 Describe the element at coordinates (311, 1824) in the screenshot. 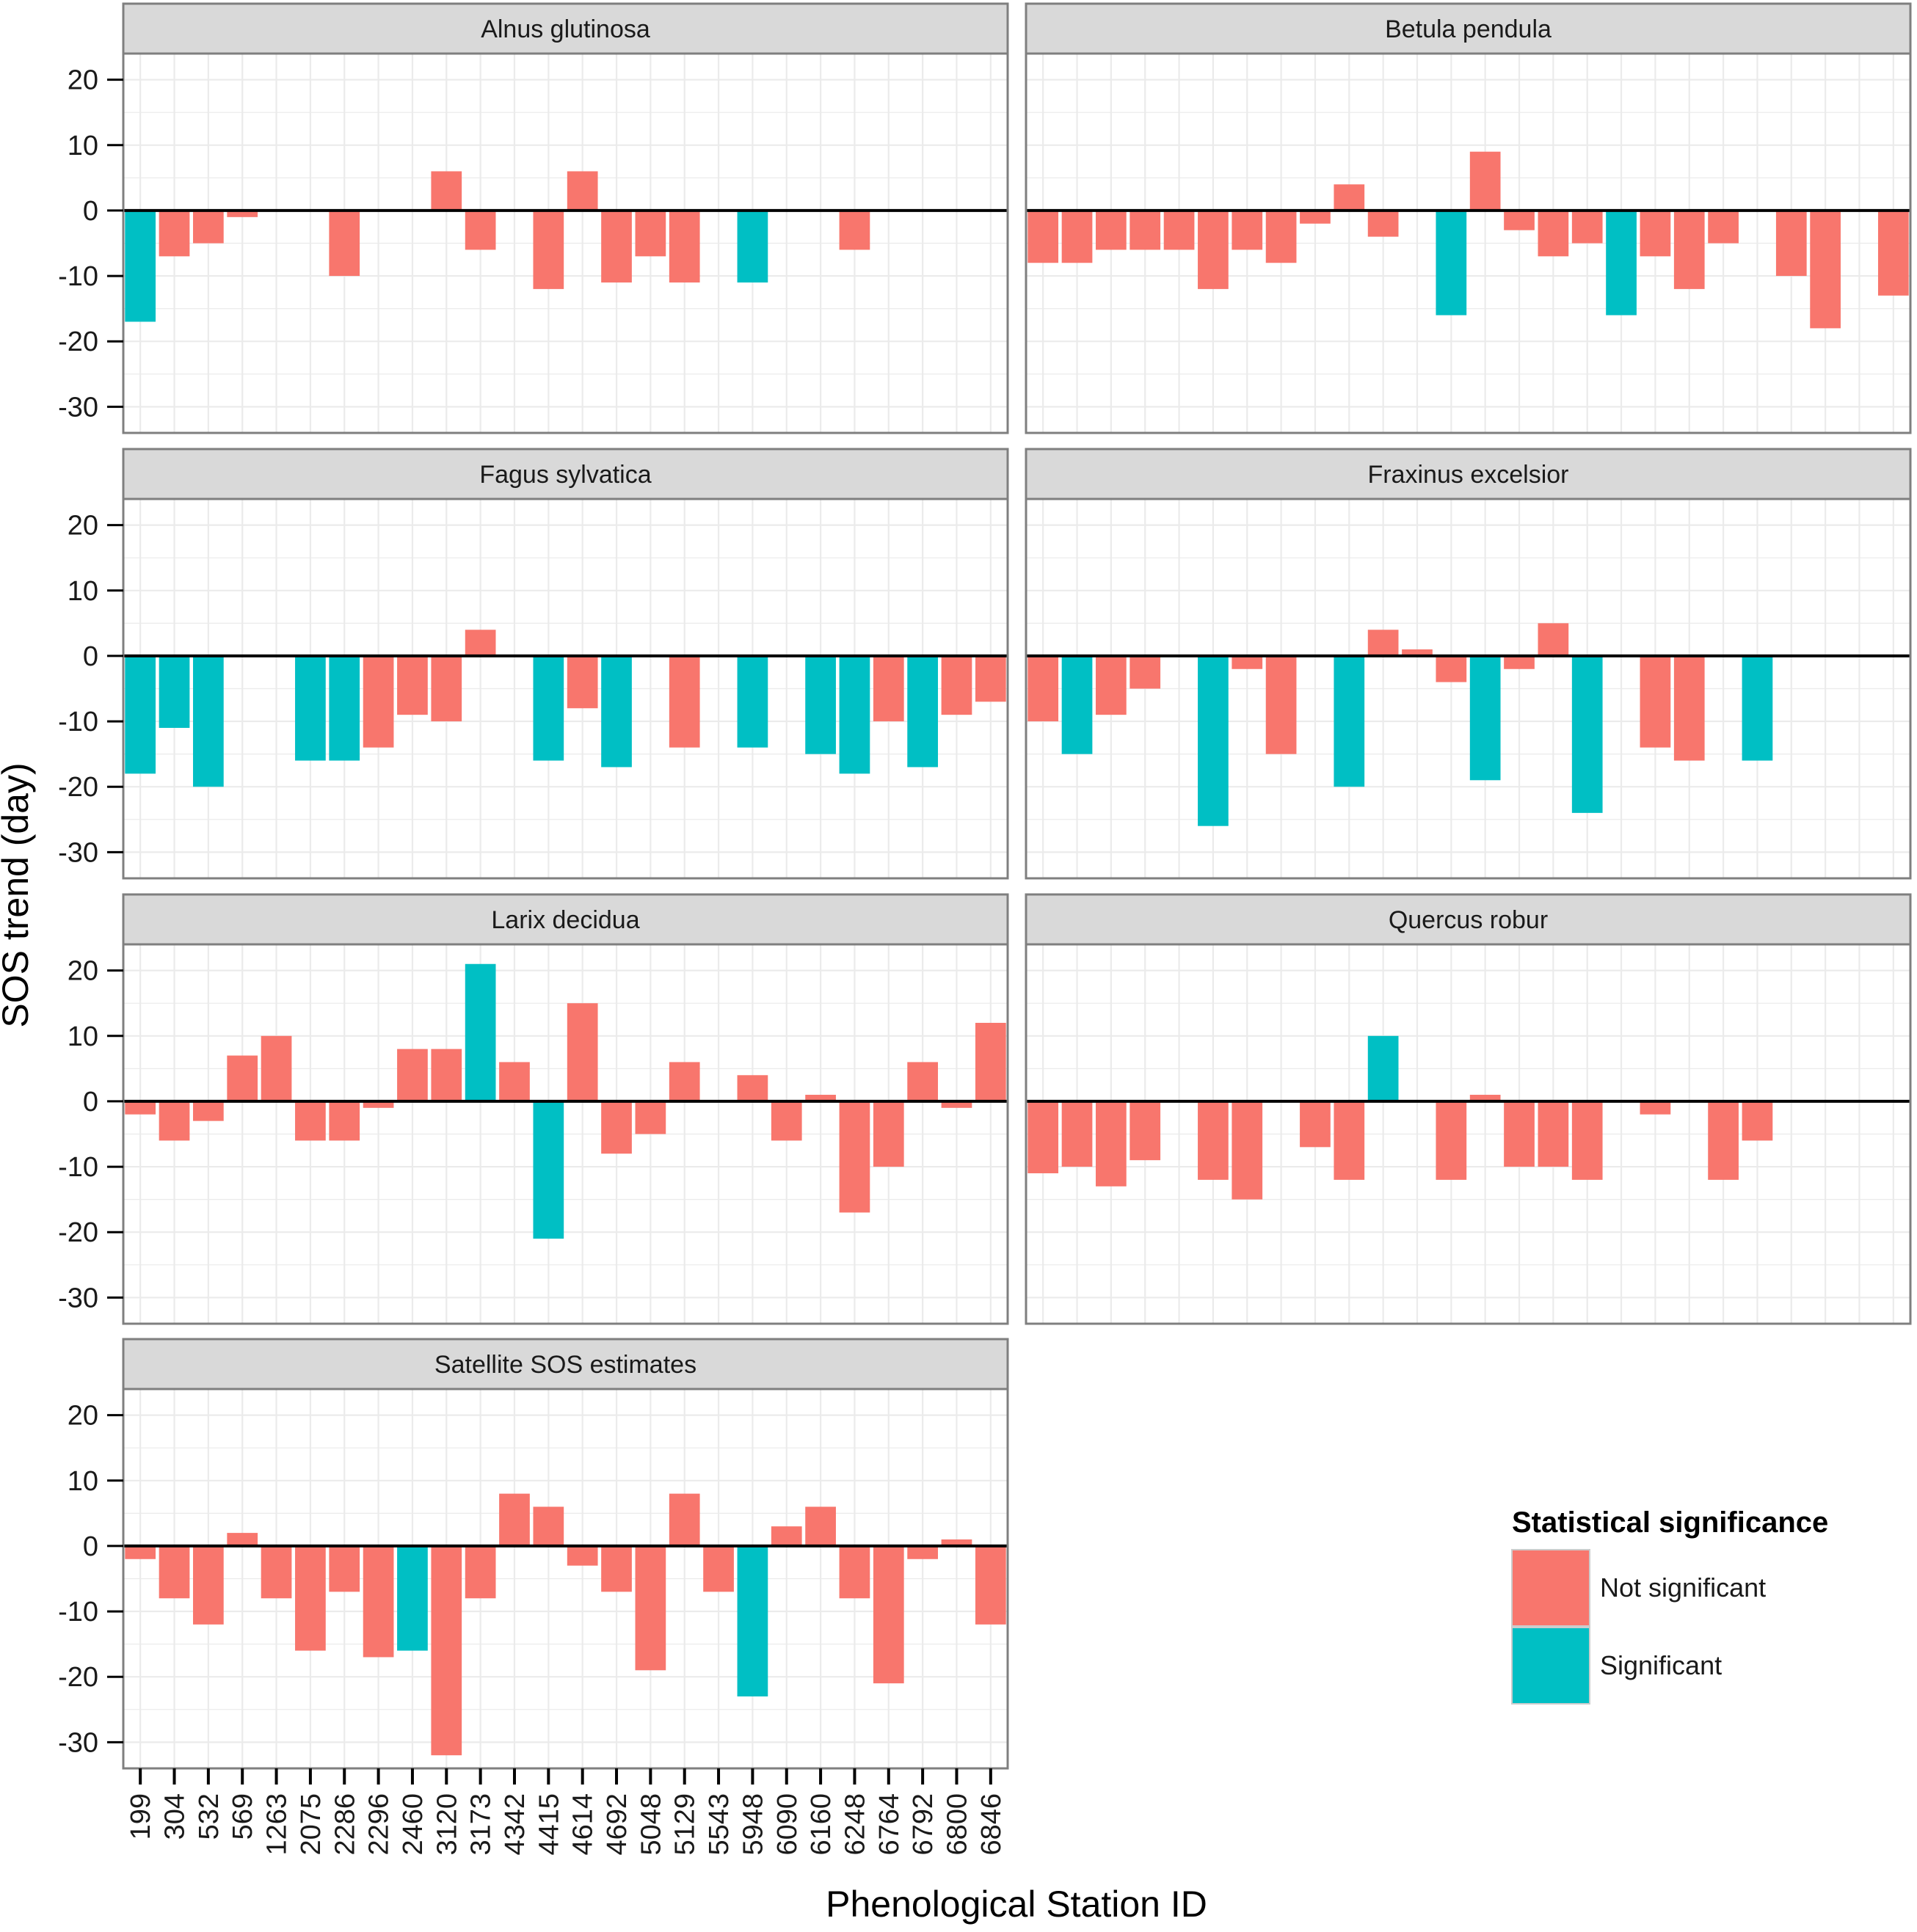

I see `x-tick-label: 2075` at that location.